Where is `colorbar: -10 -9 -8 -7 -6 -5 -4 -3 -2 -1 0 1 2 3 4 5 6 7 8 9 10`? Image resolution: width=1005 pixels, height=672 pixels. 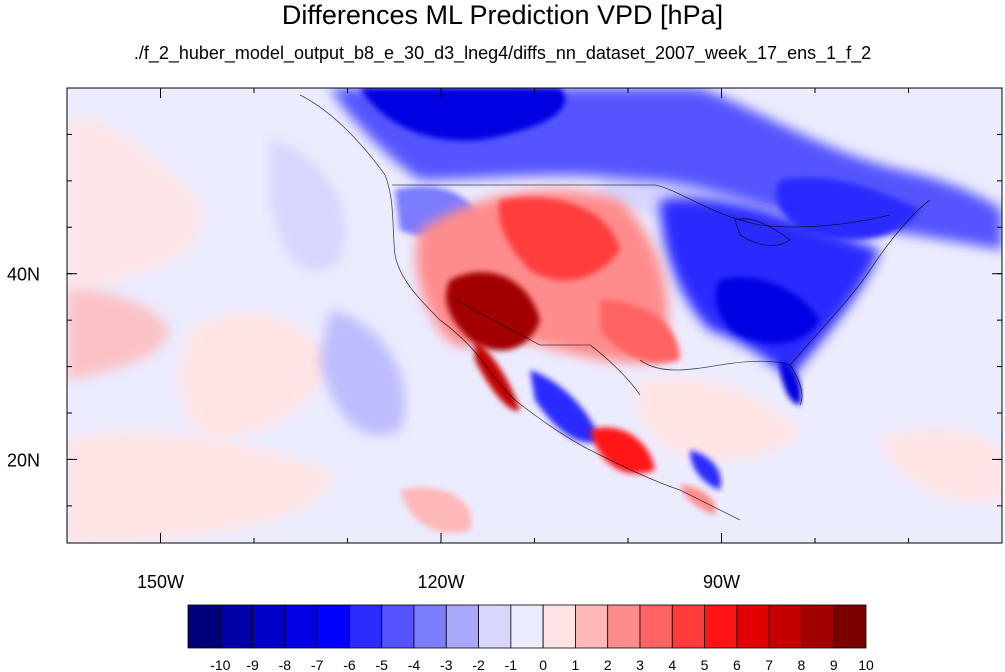 colorbar: -10 -9 -8 -7 -6 -5 -4 -3 -2 -1 0 1 2 3 4 5 6 7 8 9 10 is located at coordinates (530, 638).